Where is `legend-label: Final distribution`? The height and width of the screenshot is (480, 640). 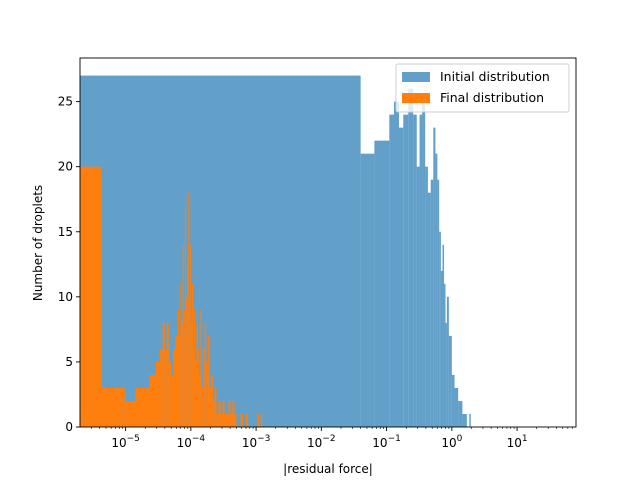 legend-label: Final distribution is located at coordinates (492, 97).